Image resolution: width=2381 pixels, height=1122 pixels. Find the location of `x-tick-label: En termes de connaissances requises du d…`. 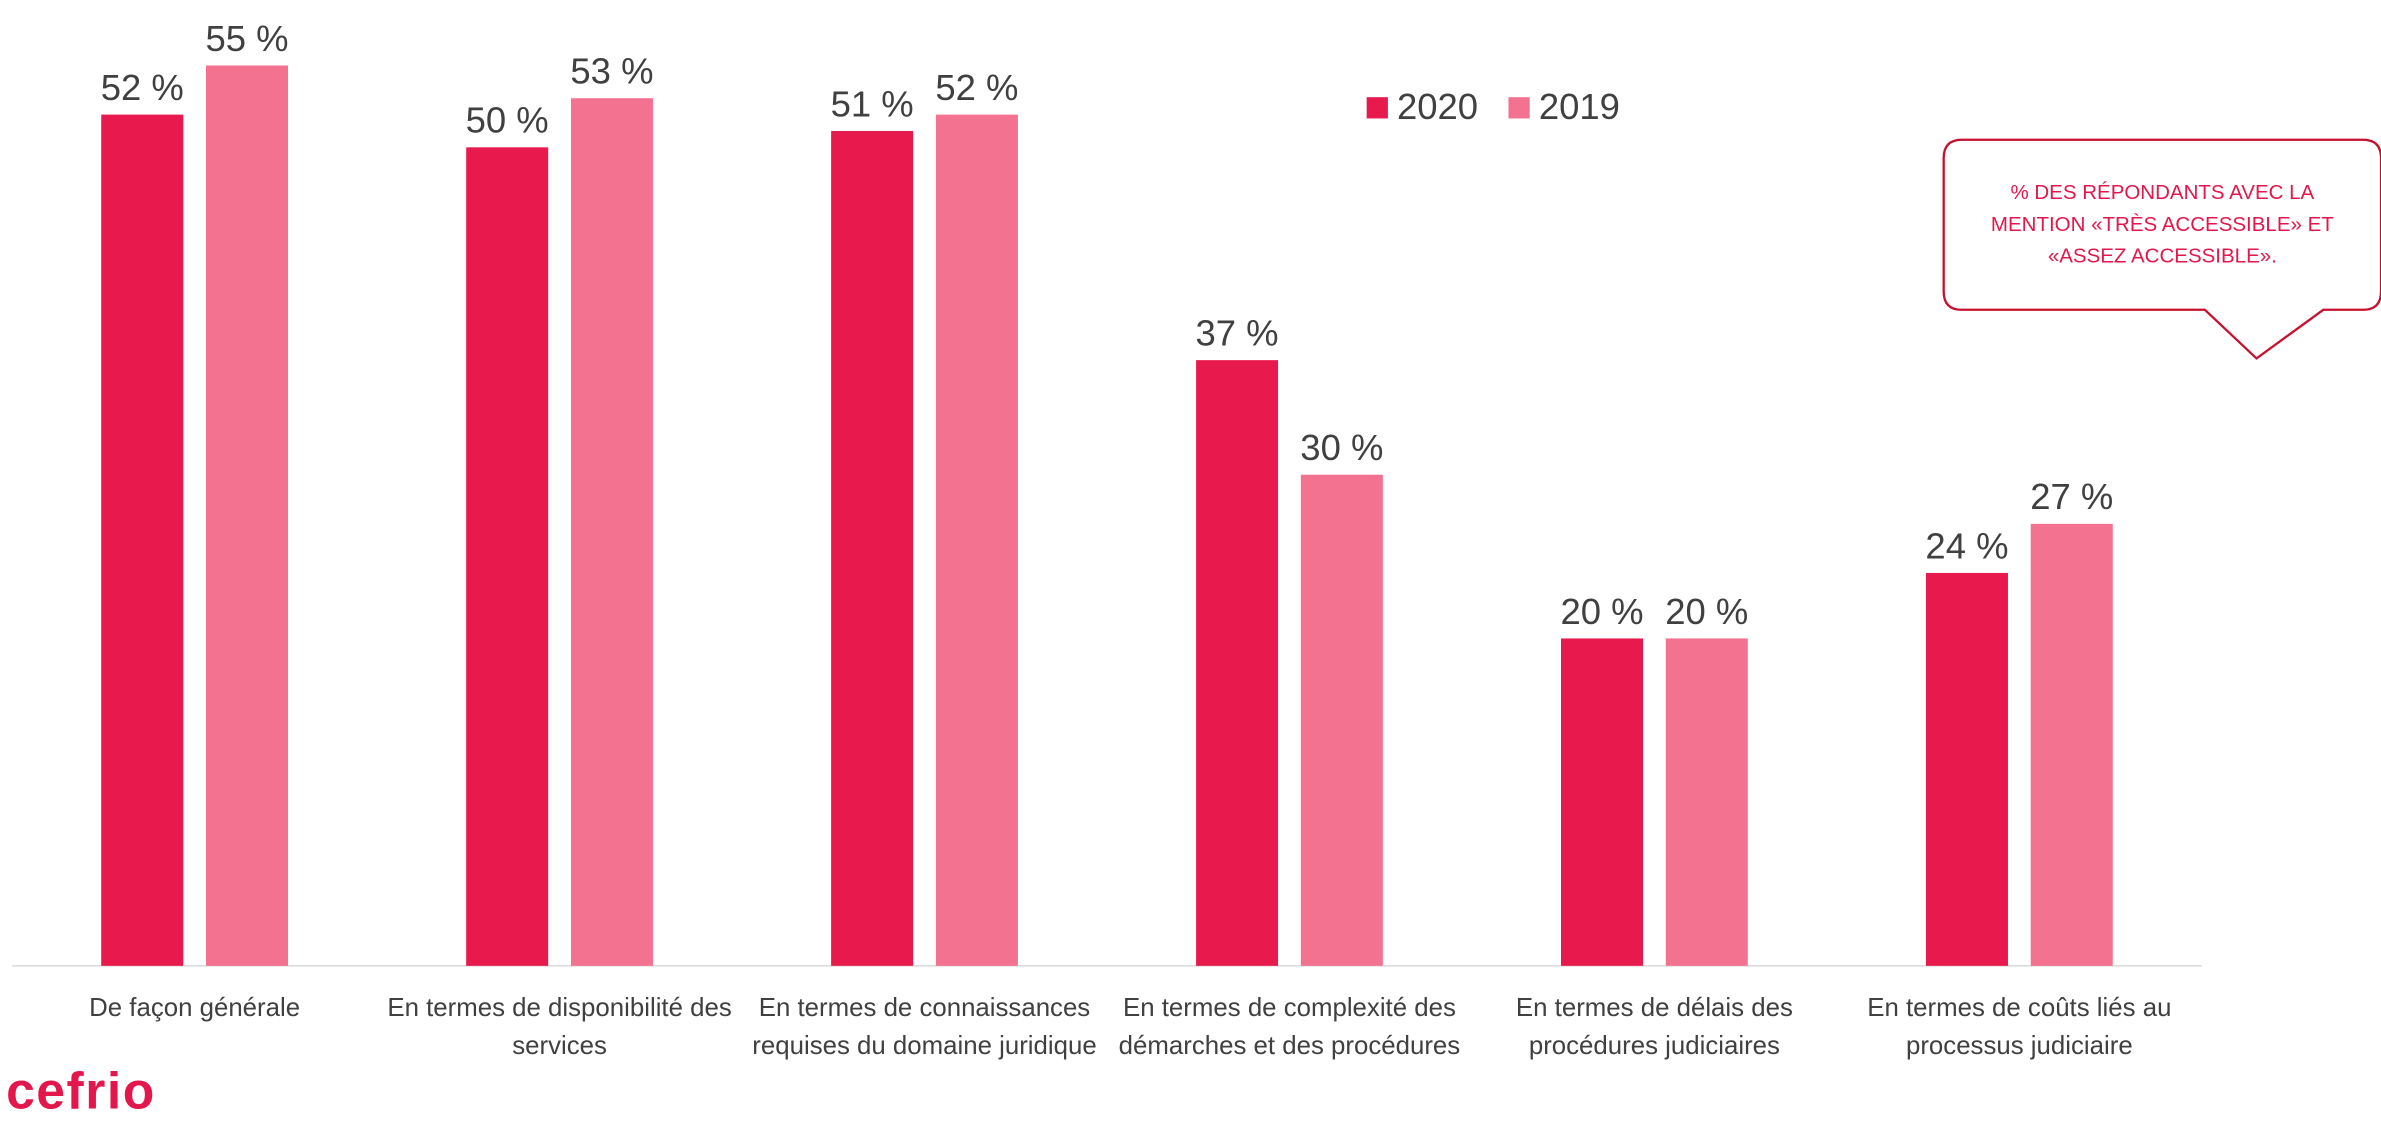

x-tick-label: En termes de connaissances requises du d… is located at coordinates (924, 1026).